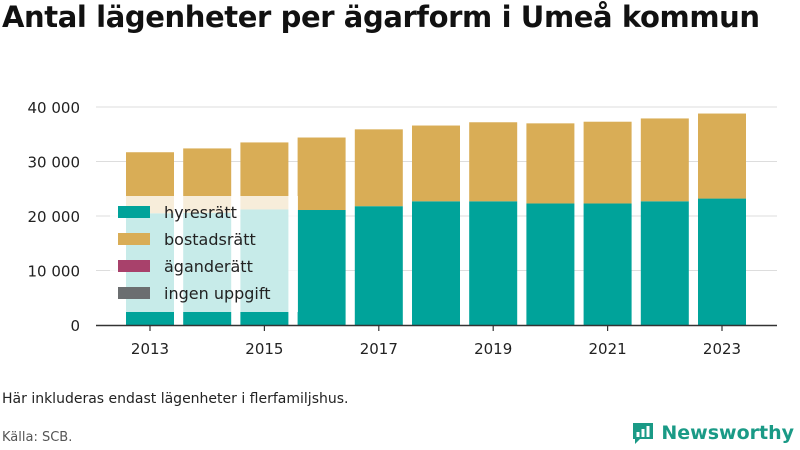 This screenshot has height=450, width=800. I want to click on legend-label-hyresratt: hyresrätt, so click(200, 212).